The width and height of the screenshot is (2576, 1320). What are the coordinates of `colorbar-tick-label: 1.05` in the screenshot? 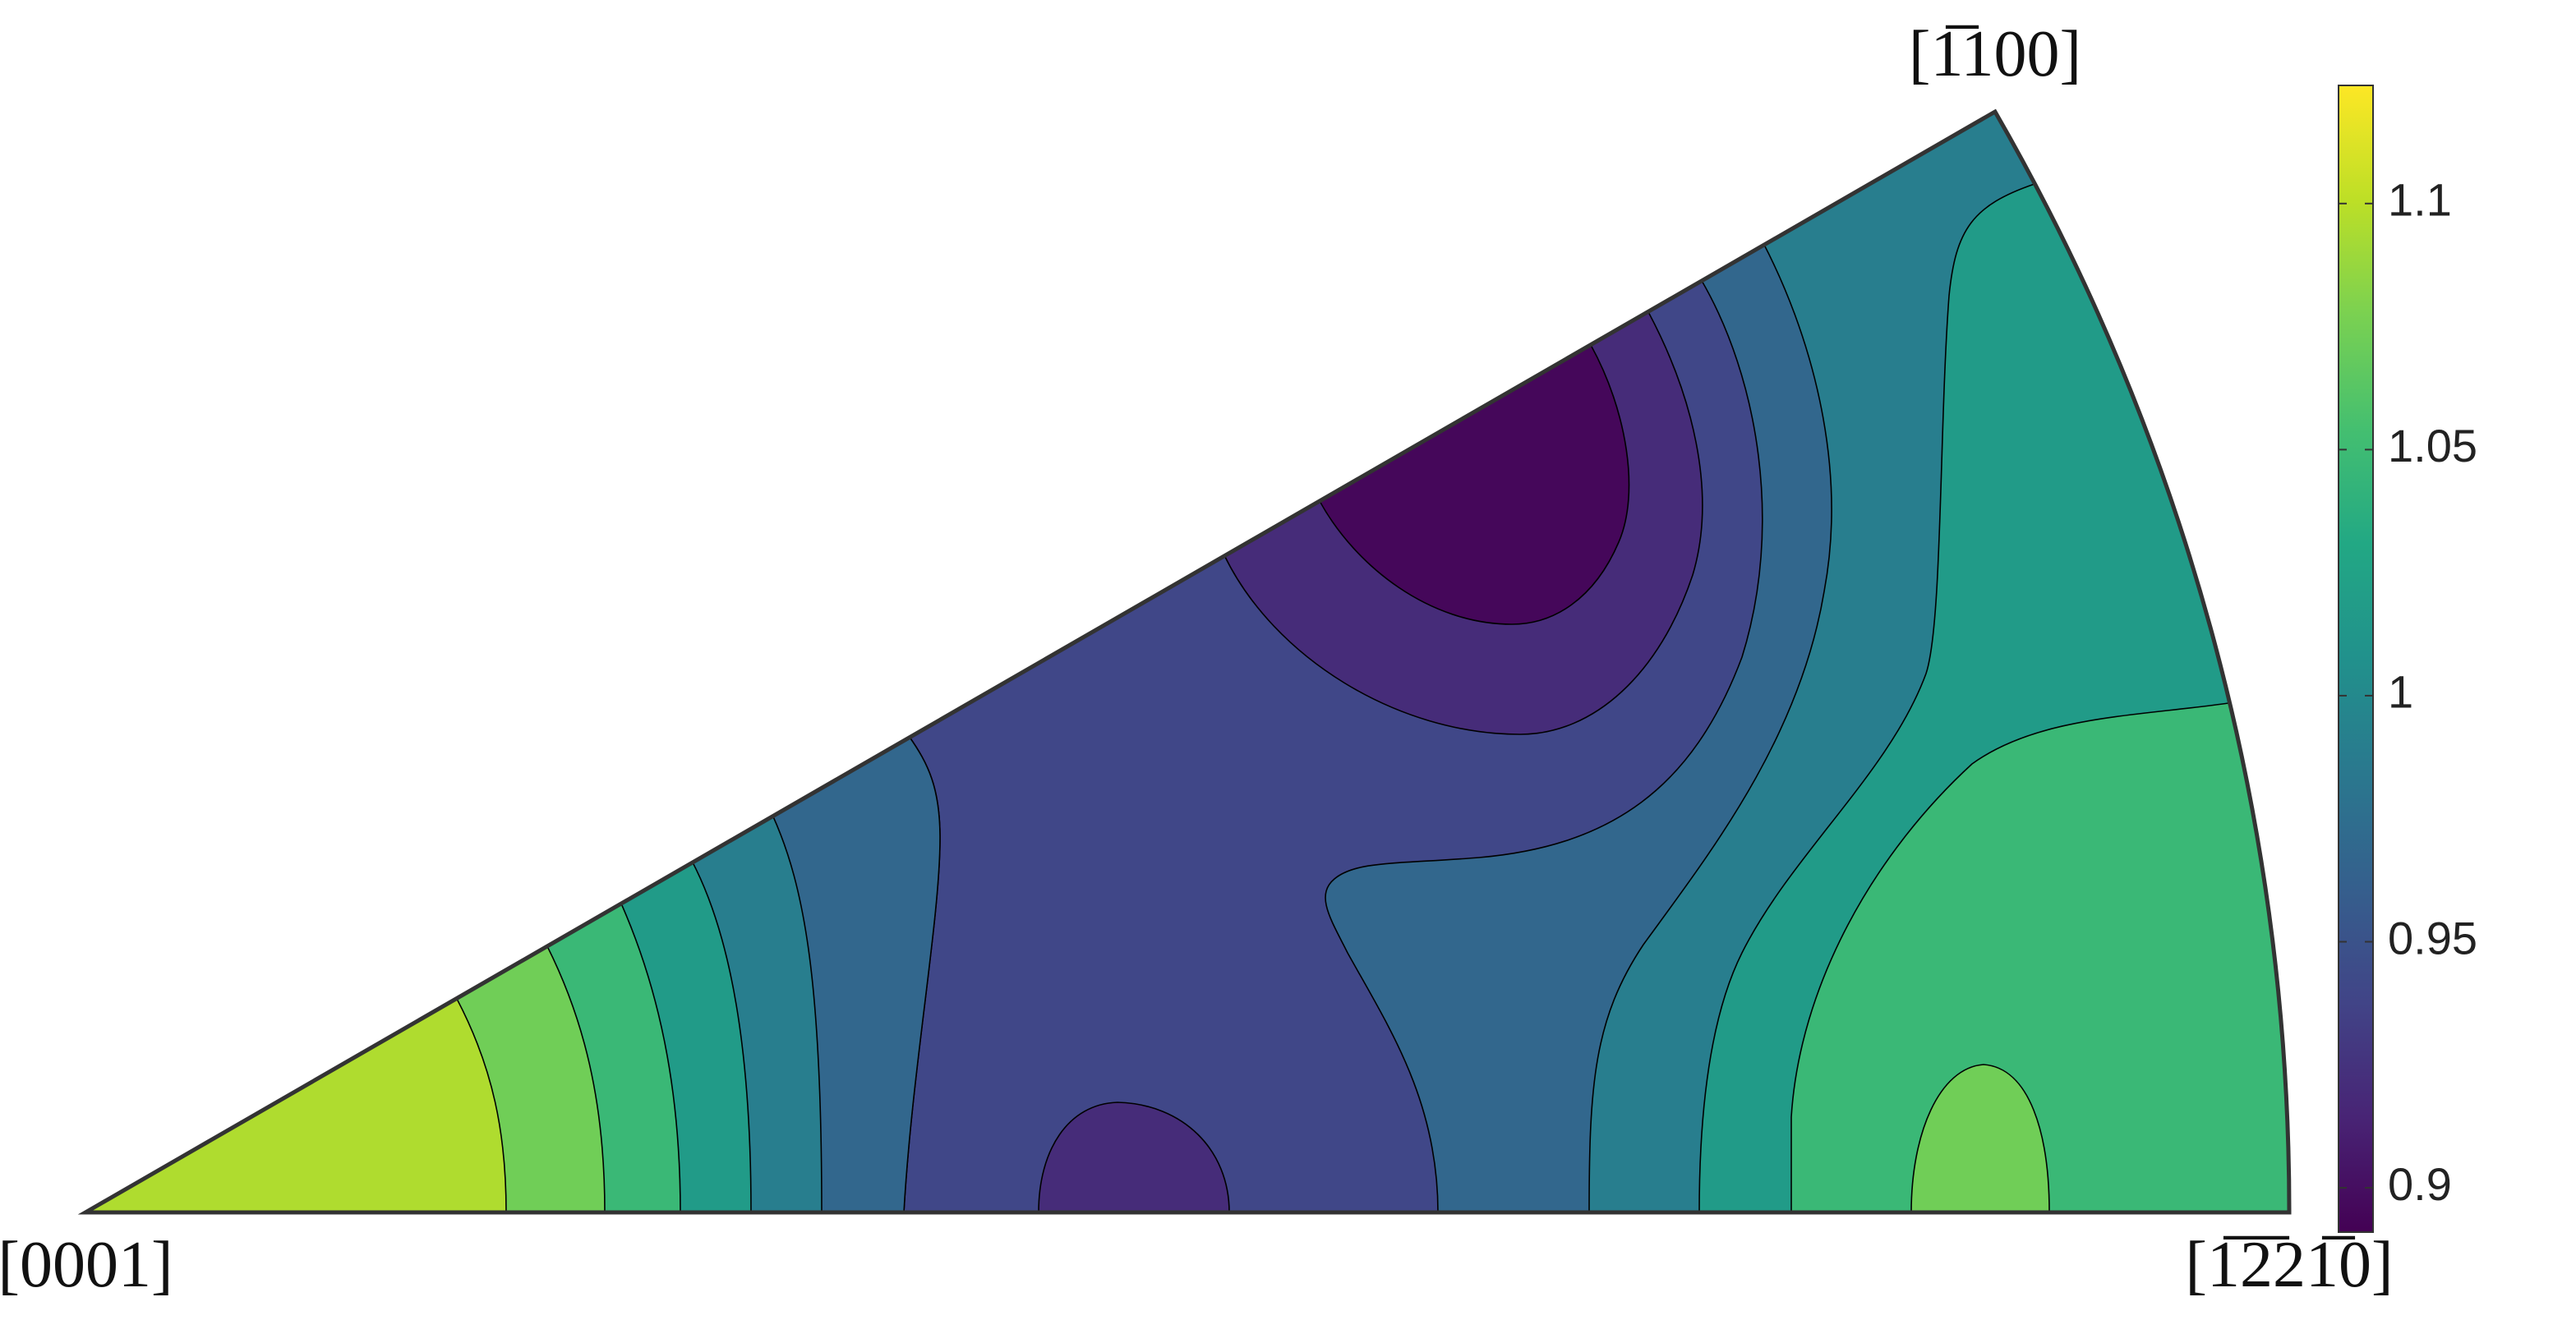 It's located at (2432, 446).